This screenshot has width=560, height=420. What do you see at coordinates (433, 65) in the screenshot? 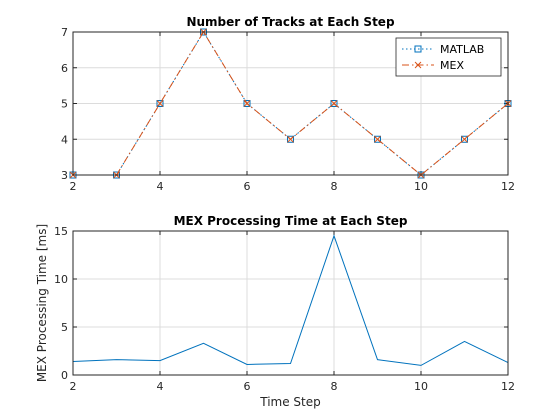
I see `legend-entry: MEX` at bounding box center [433, 65].